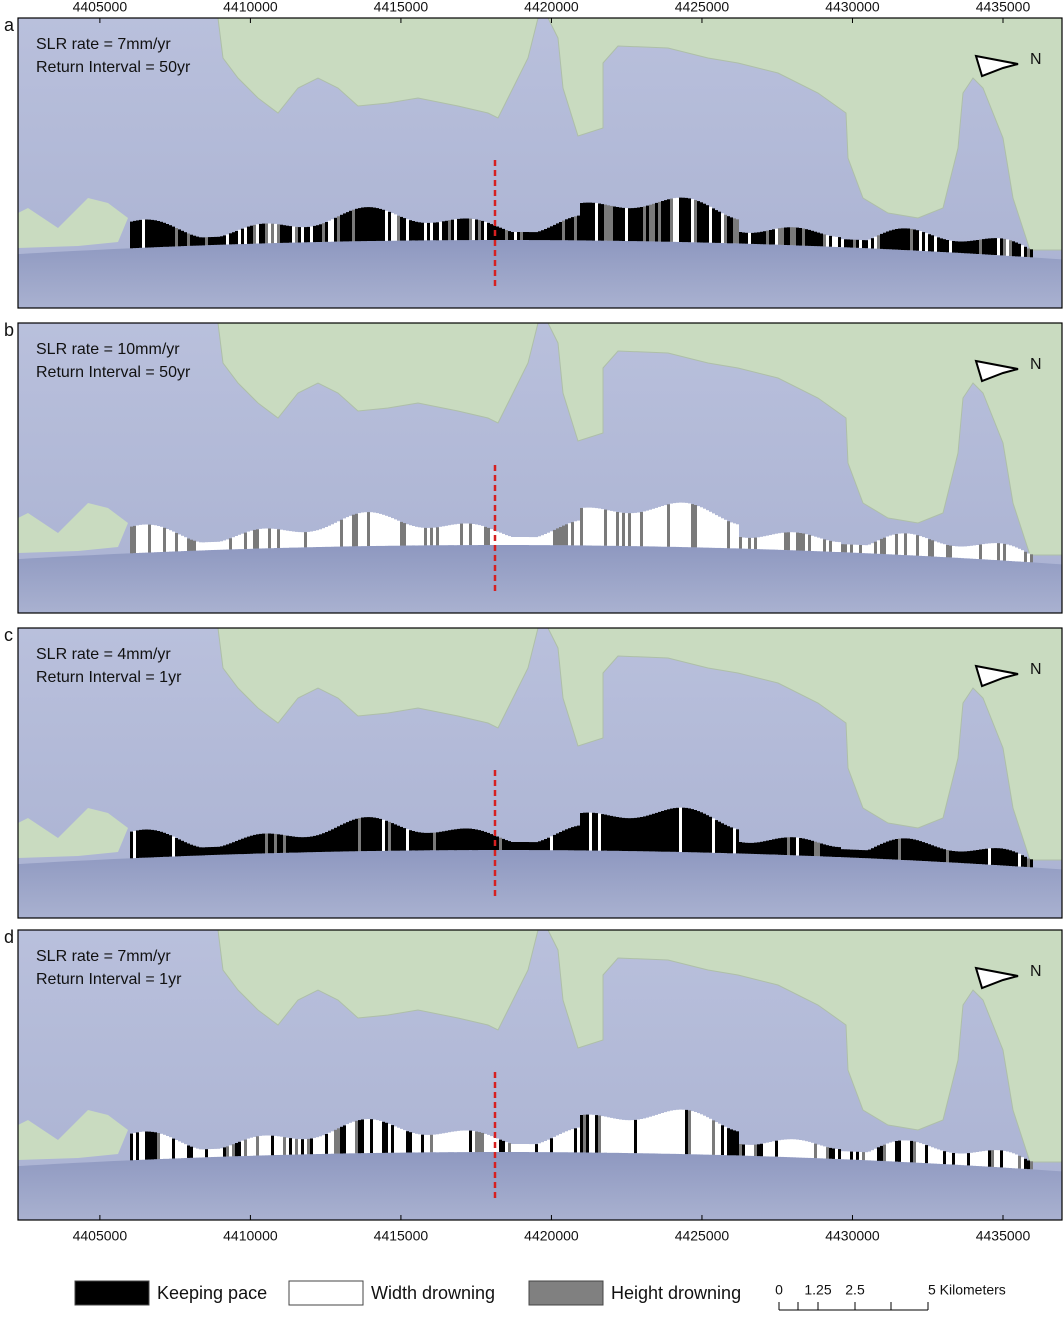 The image size is (1064, 1319). Describe the element at coordinates (9, 937) in the screenshot. I see `panel-label: d` at that location.